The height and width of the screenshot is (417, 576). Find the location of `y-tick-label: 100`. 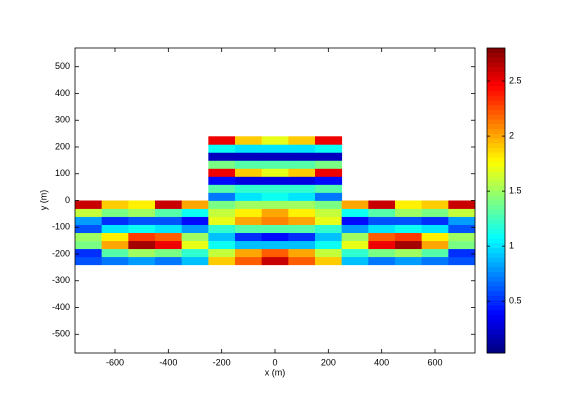

y-tick-label: 100 is located at coordinates (62, 173).